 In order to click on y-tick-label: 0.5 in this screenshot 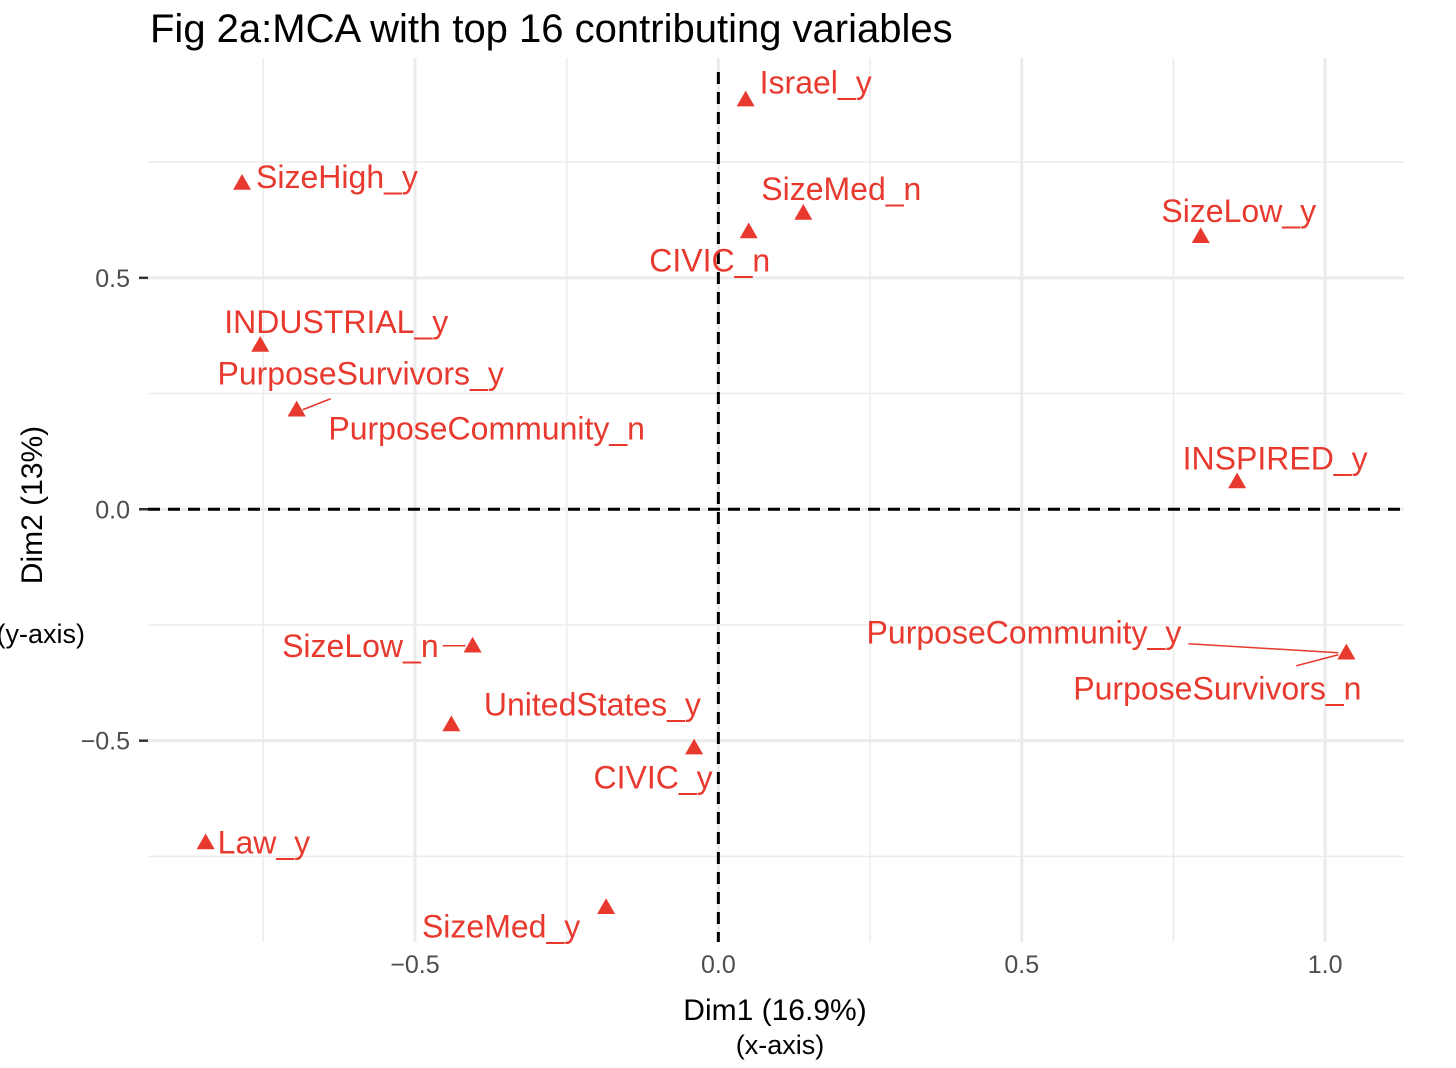, I will do `click(112, 279)`.